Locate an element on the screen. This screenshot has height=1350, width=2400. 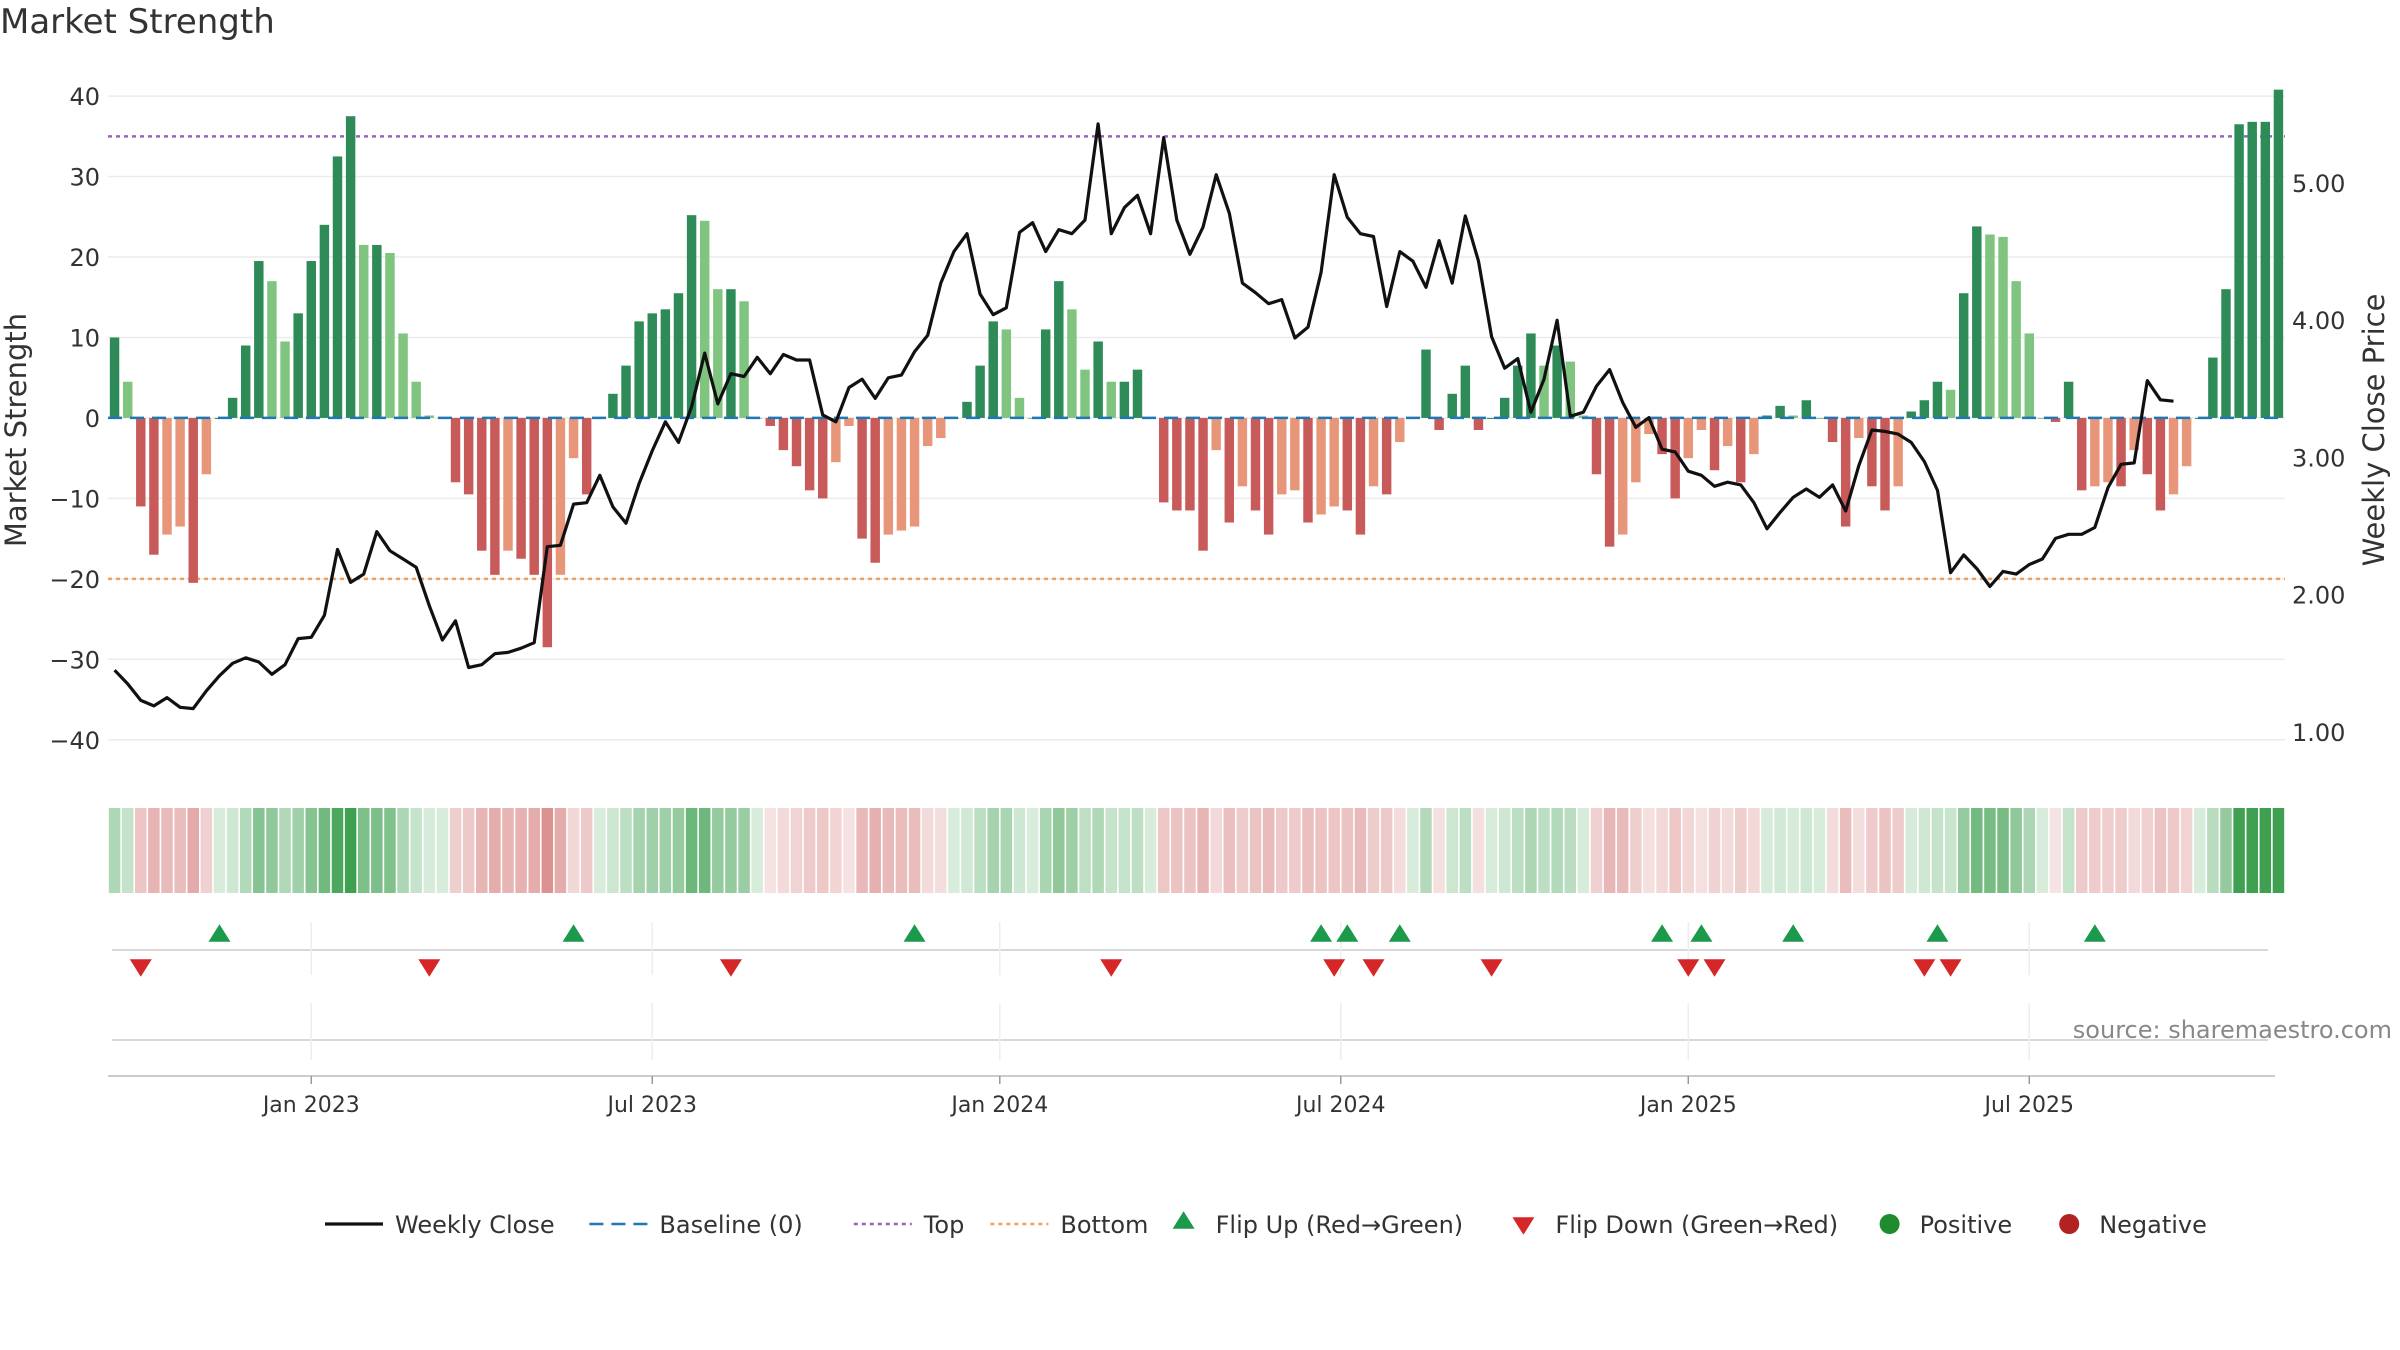
y-left-tick-label: −10 is located at coordinates (74, 499).